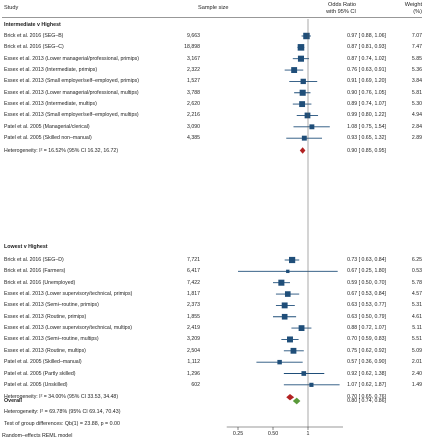 The width and height of the screenshot is (424, 440). Describe the element at coordinates (193, 294) in the screenshot. I see `sample-size: 1,817` at that location.